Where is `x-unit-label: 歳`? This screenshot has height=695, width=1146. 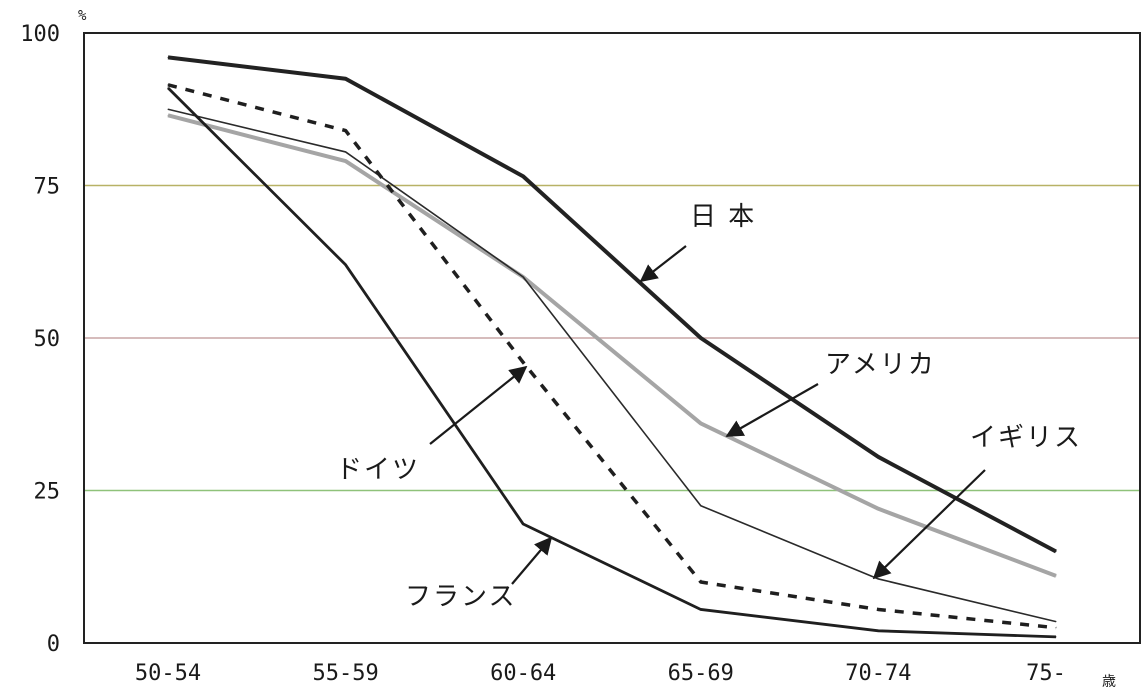 x-unit-label: 歳 is located at coordinates (1109, 682).